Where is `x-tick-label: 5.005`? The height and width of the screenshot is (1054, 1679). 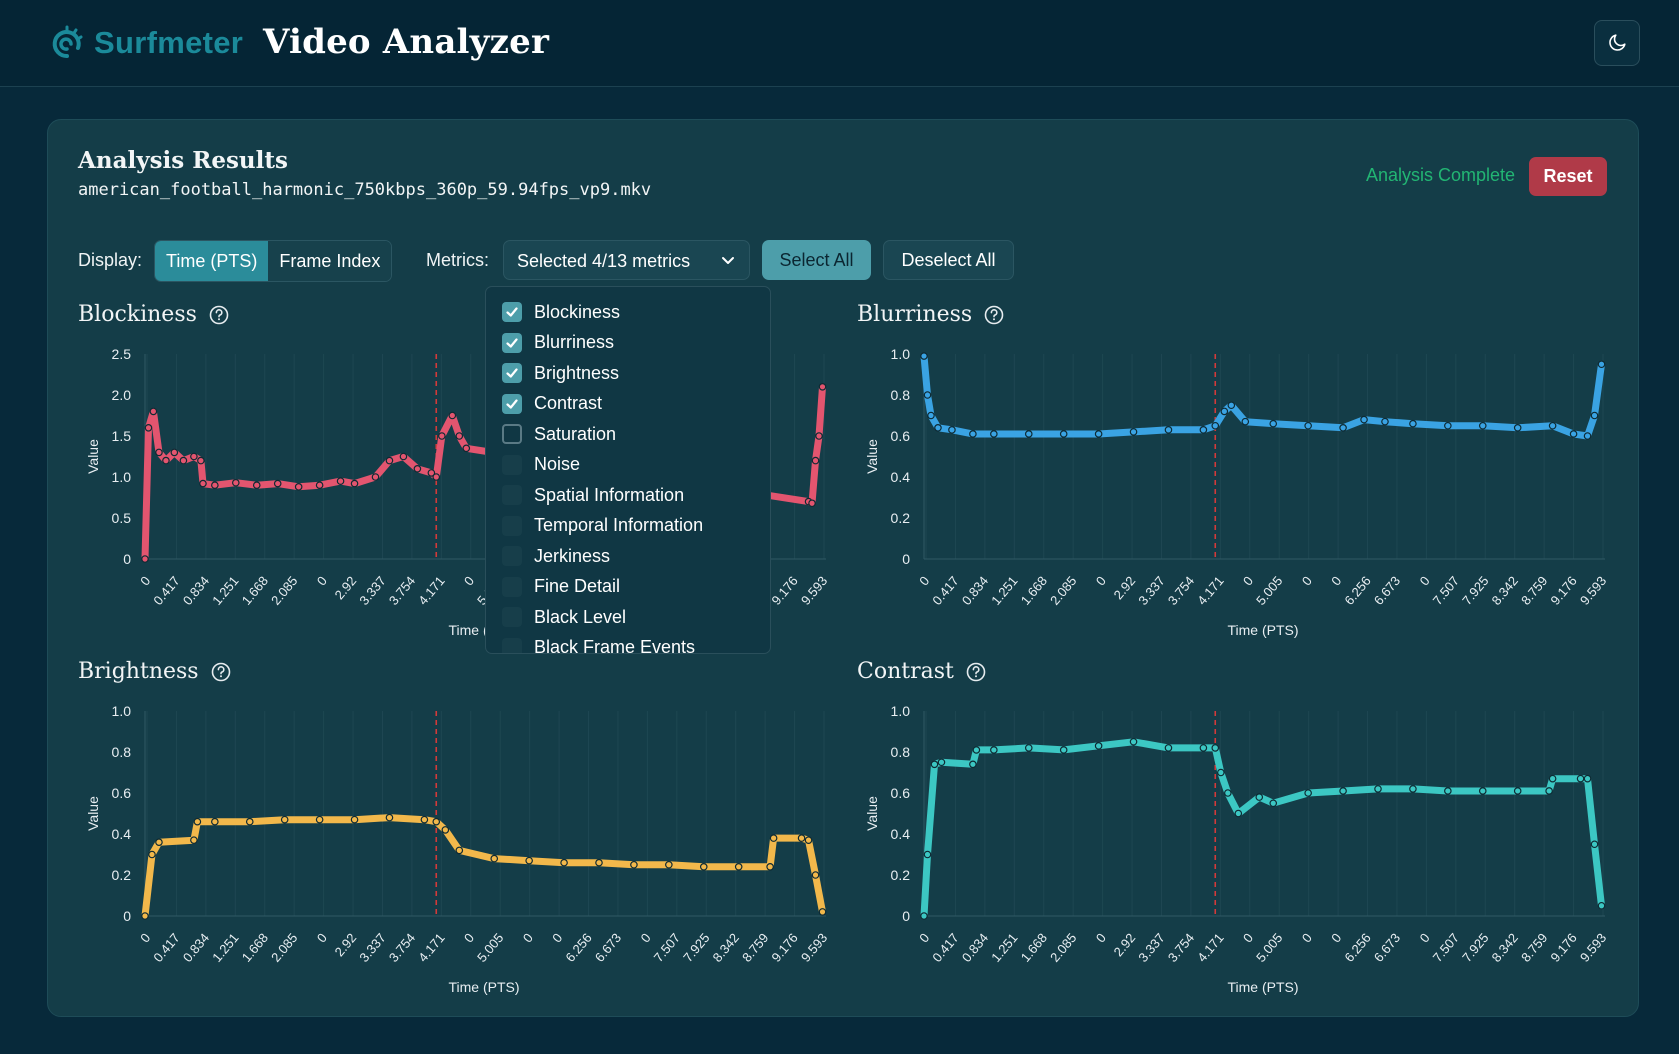
x-tick-label: 5.005 is located at coordinates (1269, 590).